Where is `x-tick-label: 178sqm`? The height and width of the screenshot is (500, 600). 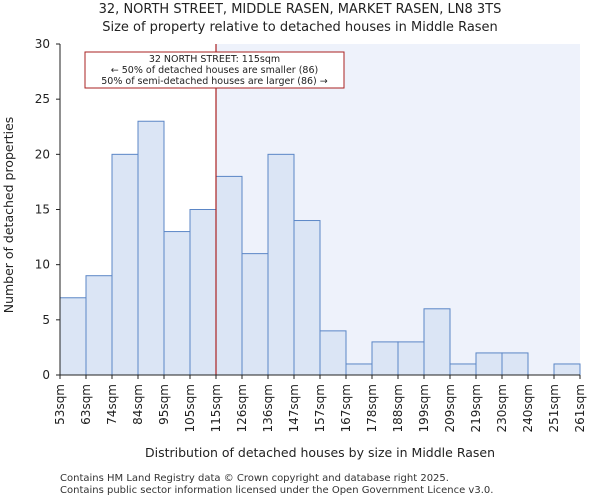
x-tick-label: 178sqm is located at coordinates (372, 408).